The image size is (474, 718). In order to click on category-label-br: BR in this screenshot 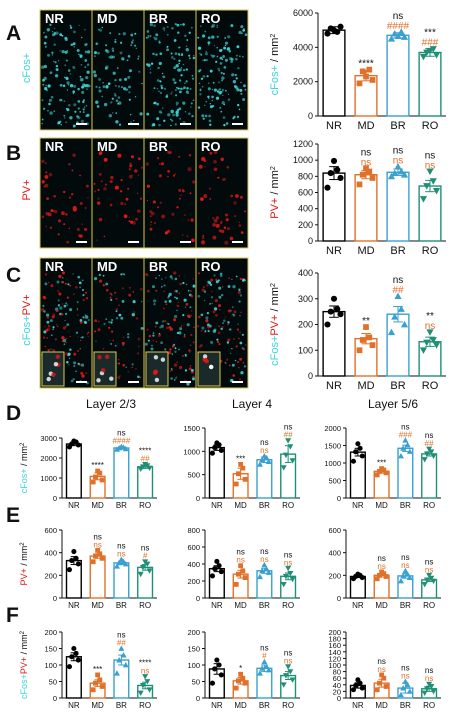, I will do `click(264, 605)`.